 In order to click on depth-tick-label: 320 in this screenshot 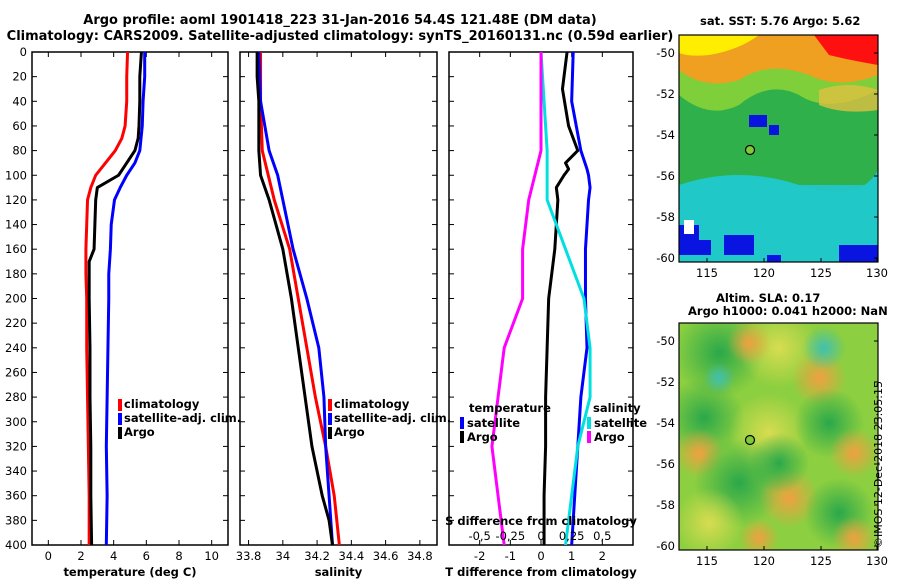, I will do `click(16, 446)`.